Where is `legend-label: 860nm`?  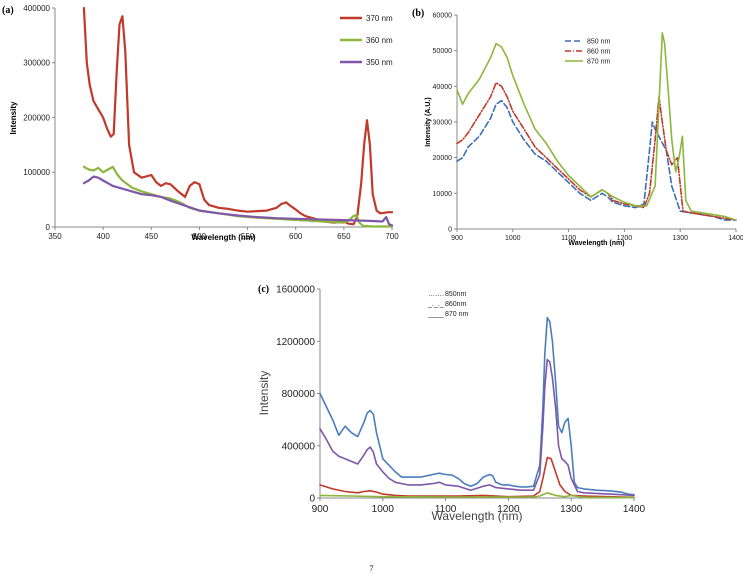 legend-label: 860nm is located at coordinates (456, 304).